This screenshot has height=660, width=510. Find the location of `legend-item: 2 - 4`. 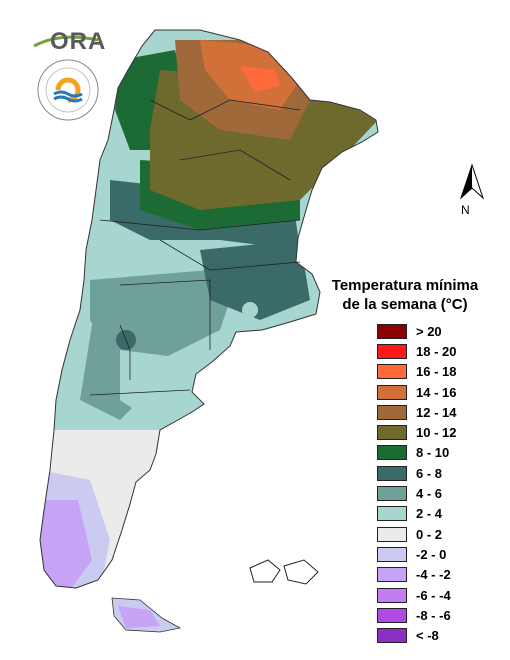

legend-item: 2 - 4 is located at coordinates (416, 514).